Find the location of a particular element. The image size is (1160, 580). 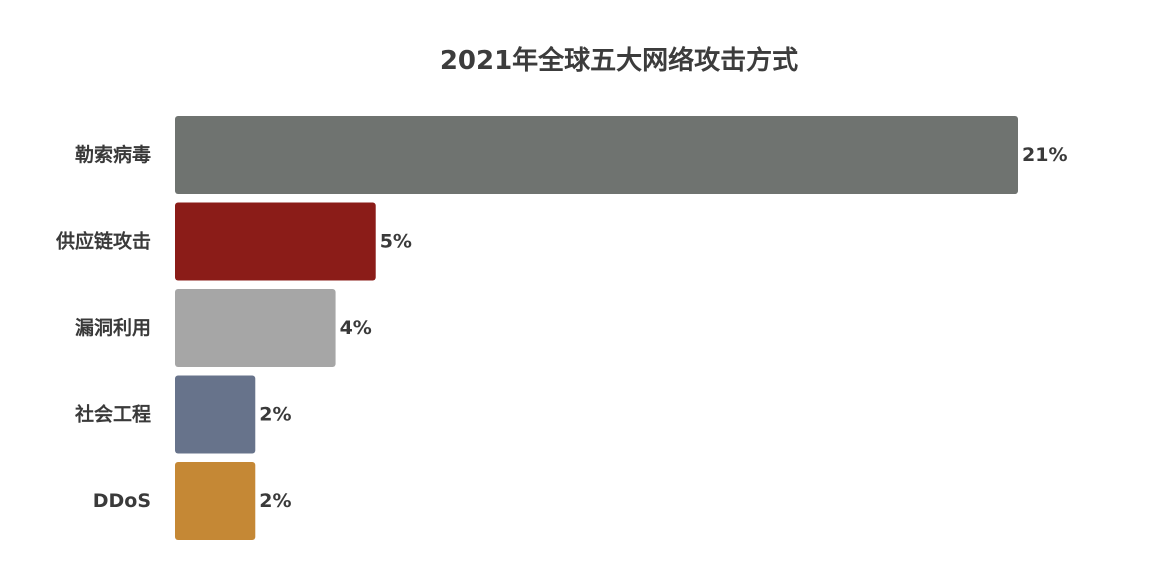

value-label: 4% is located at coordinates (356, 328).